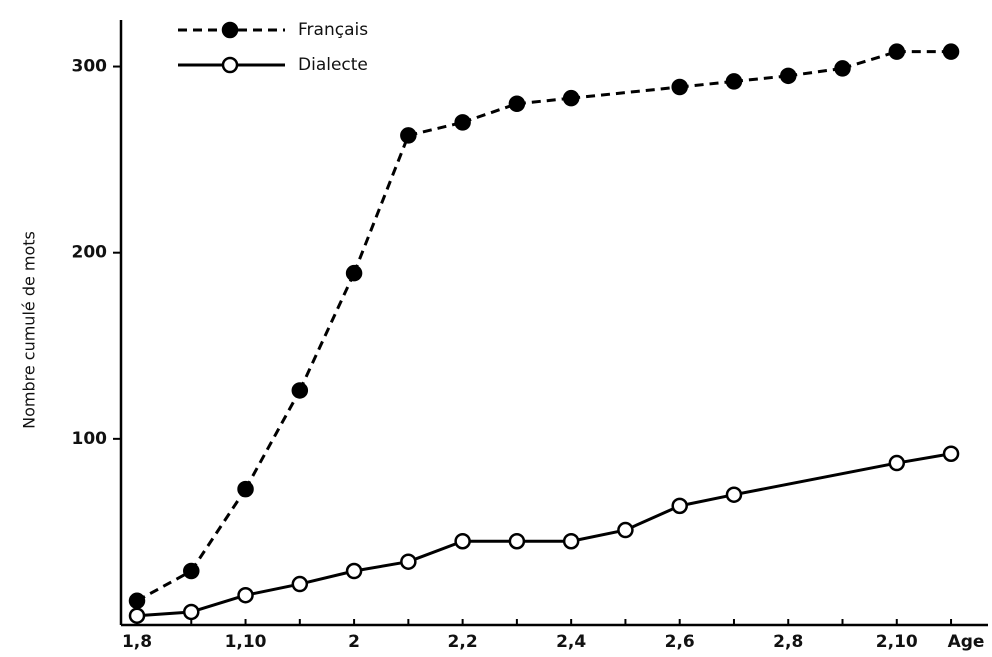 The height and width of the screenshot is (657, 992). I want to click on x-tick-label: 1,10, so click(246, 642).